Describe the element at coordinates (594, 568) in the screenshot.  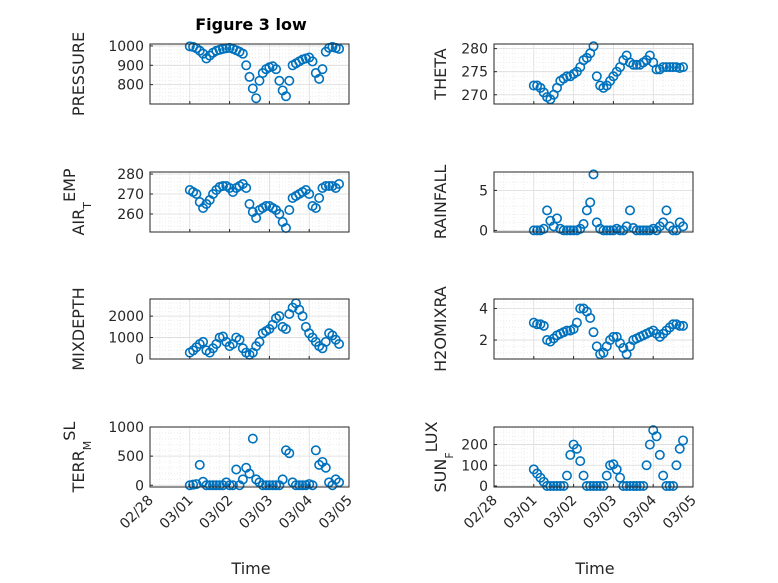
I see `x-axis-label-right: Time` at that location.